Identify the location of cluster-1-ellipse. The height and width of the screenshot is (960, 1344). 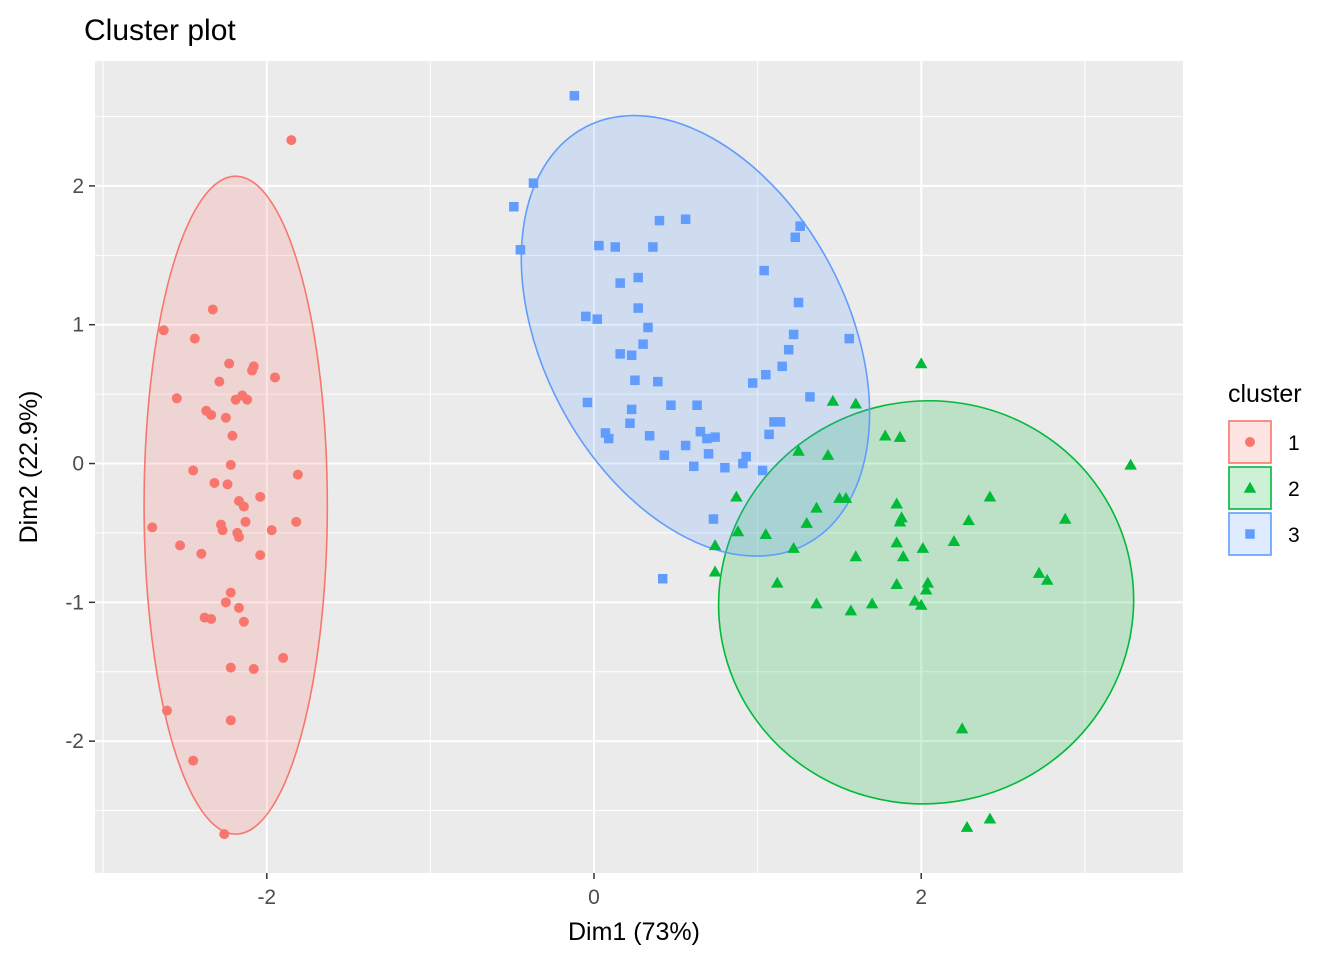
(236, 505).